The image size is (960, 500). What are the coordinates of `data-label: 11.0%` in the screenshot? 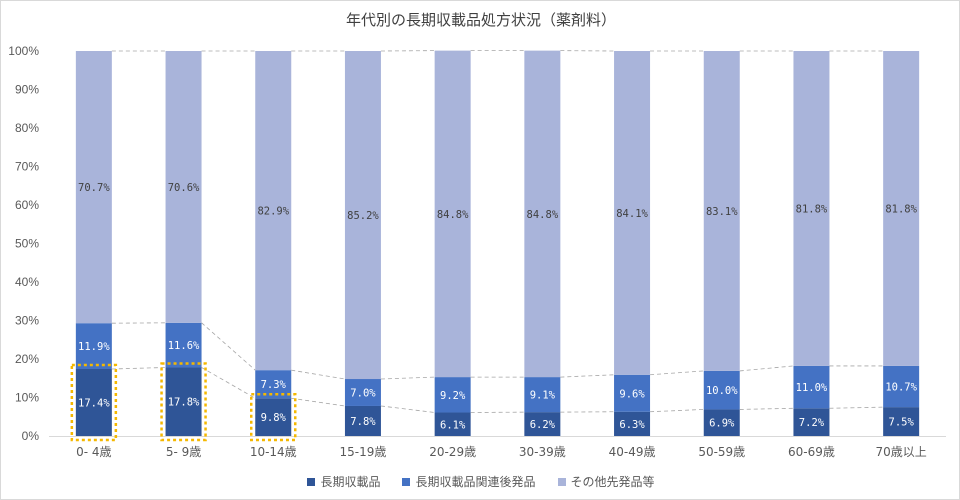 It's located at (812, 388).